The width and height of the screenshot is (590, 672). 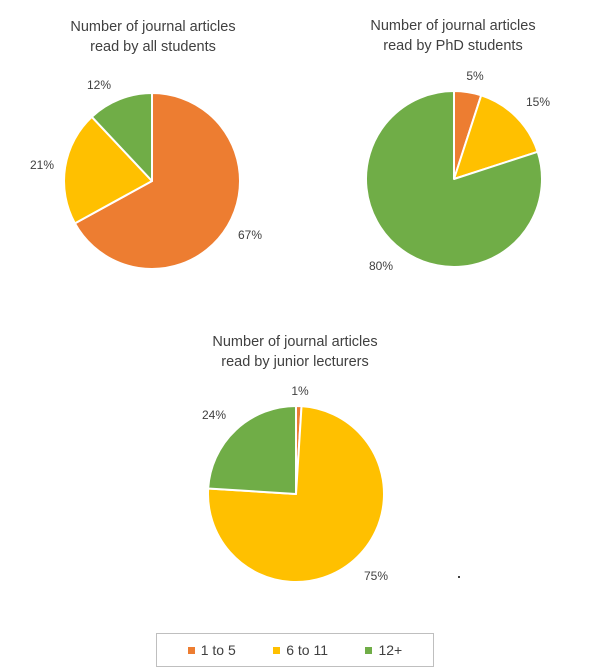 What do you see at coordinates (250, 235) in the screenshot?
I see `data-label-1-to-5: 67%` at bounding box center [250, 235].